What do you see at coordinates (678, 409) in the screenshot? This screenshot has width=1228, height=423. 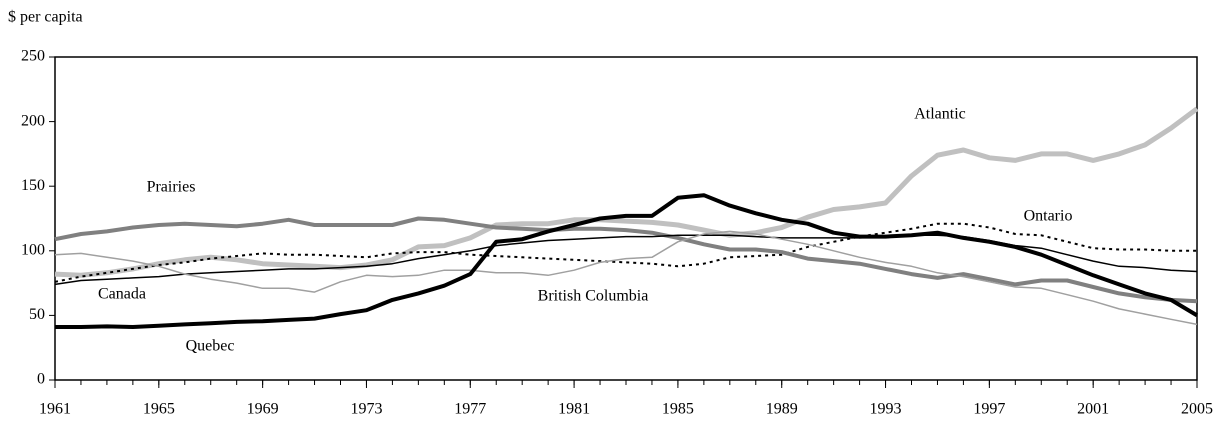 I see `x-tick-label: 1985` at bounding box center [678, 409].